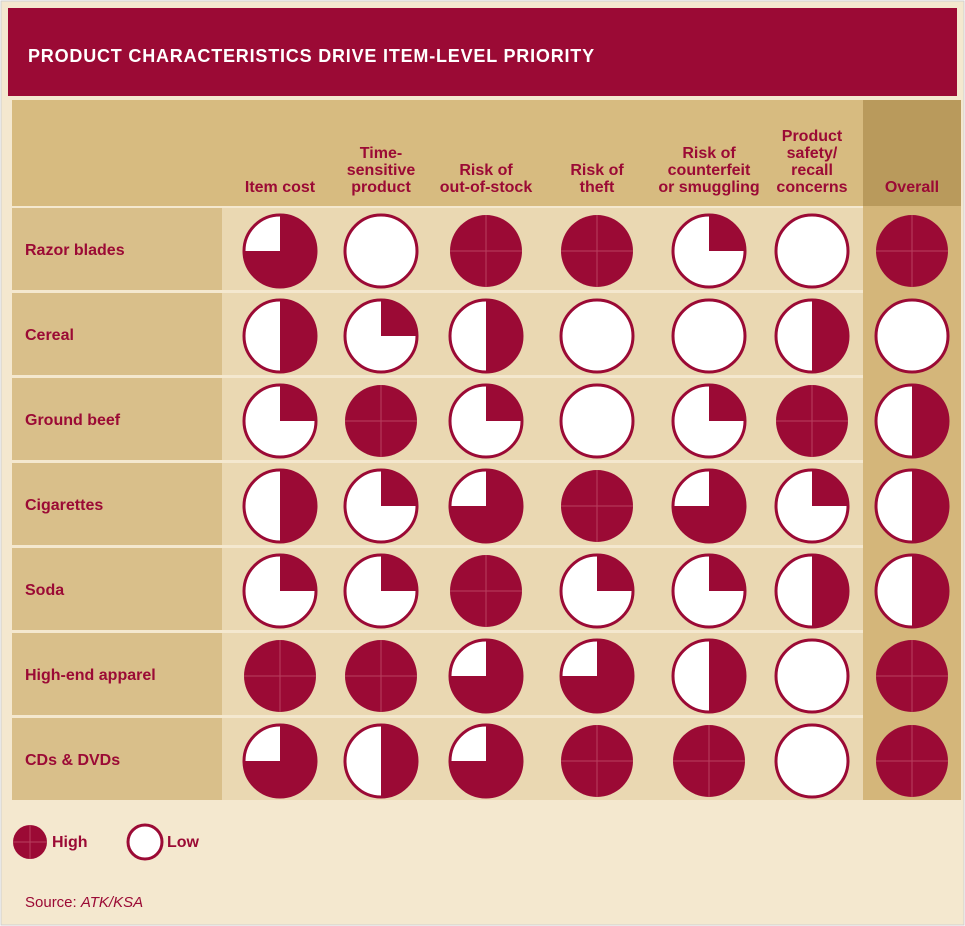 The height and width of the screenshot is (926, 965). Describe the element at coordinates (73, 420) in the screenshot. I see `row-label: Ground beef` at that location.